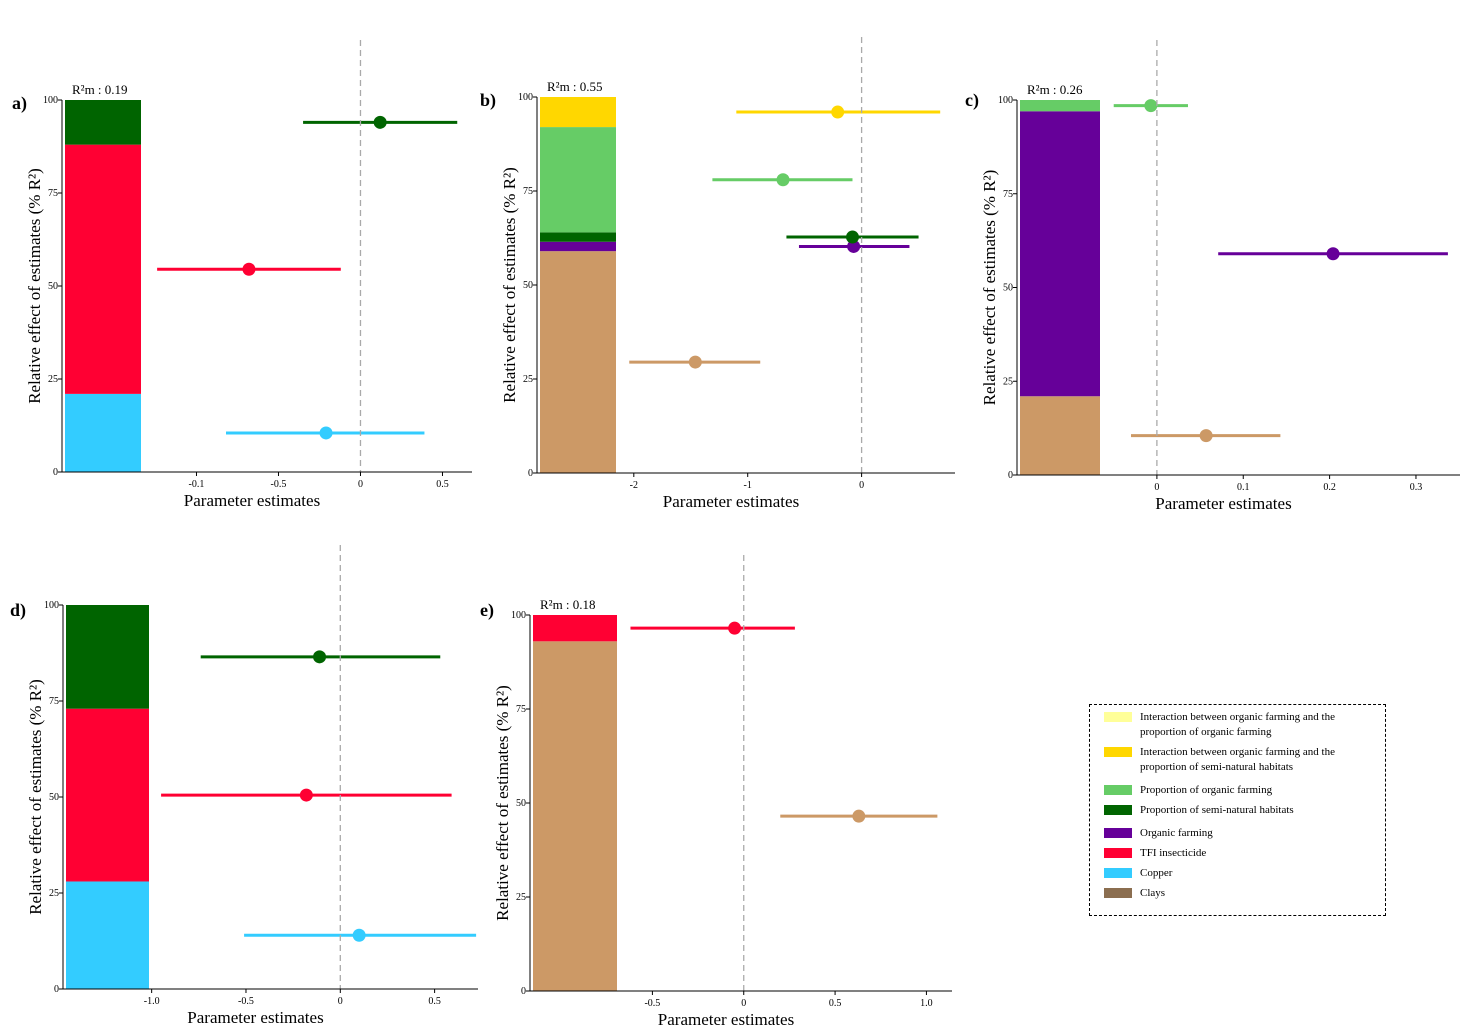 This screenshot has width=1461, height=1030. What do you see at coordinates (1153, 893) in the screenshot?
I see `legend-label: Clays` at bounding box center [1153, 893].